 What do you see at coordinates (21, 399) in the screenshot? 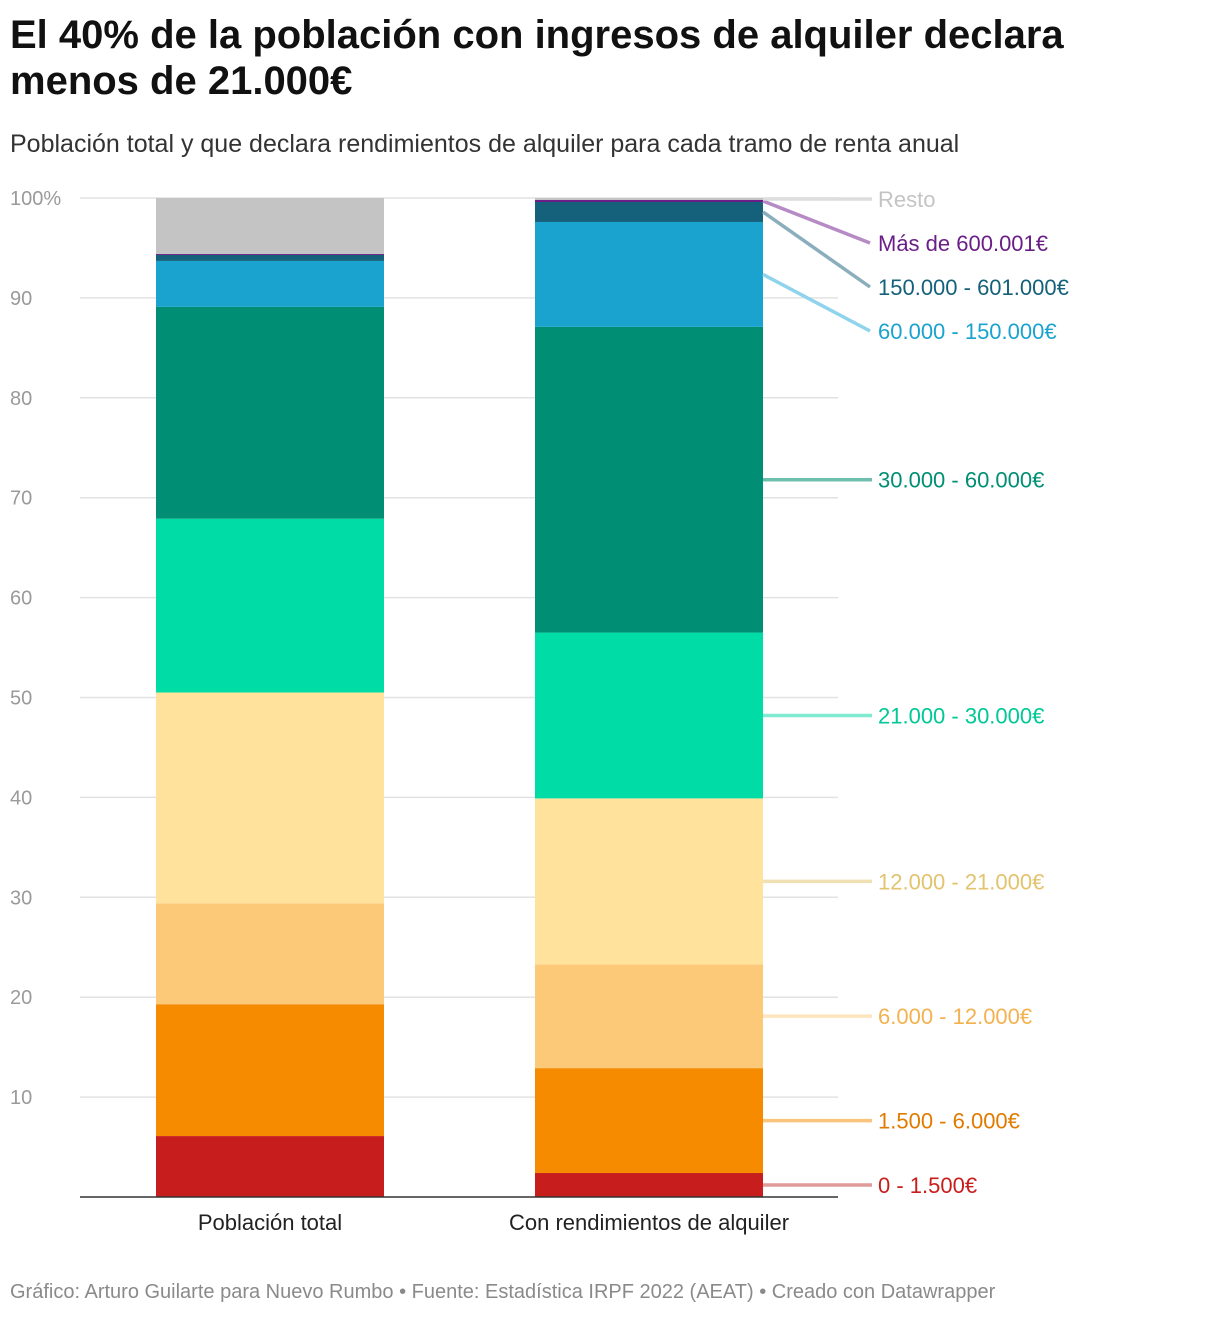
I see `y-tick-label: 80` at bounding box center [21, 399].